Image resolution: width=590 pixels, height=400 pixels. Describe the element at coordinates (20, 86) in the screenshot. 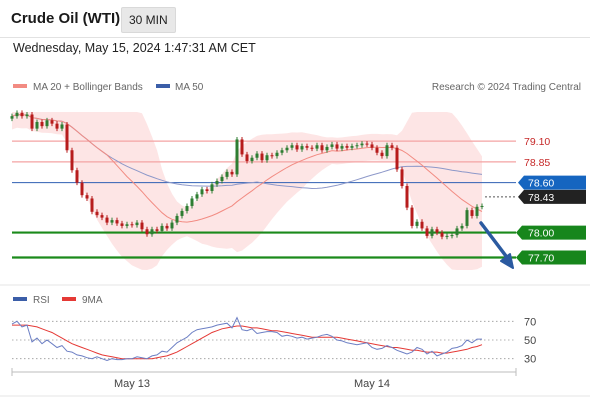

I see `legend-swatch-ma20` at that location.